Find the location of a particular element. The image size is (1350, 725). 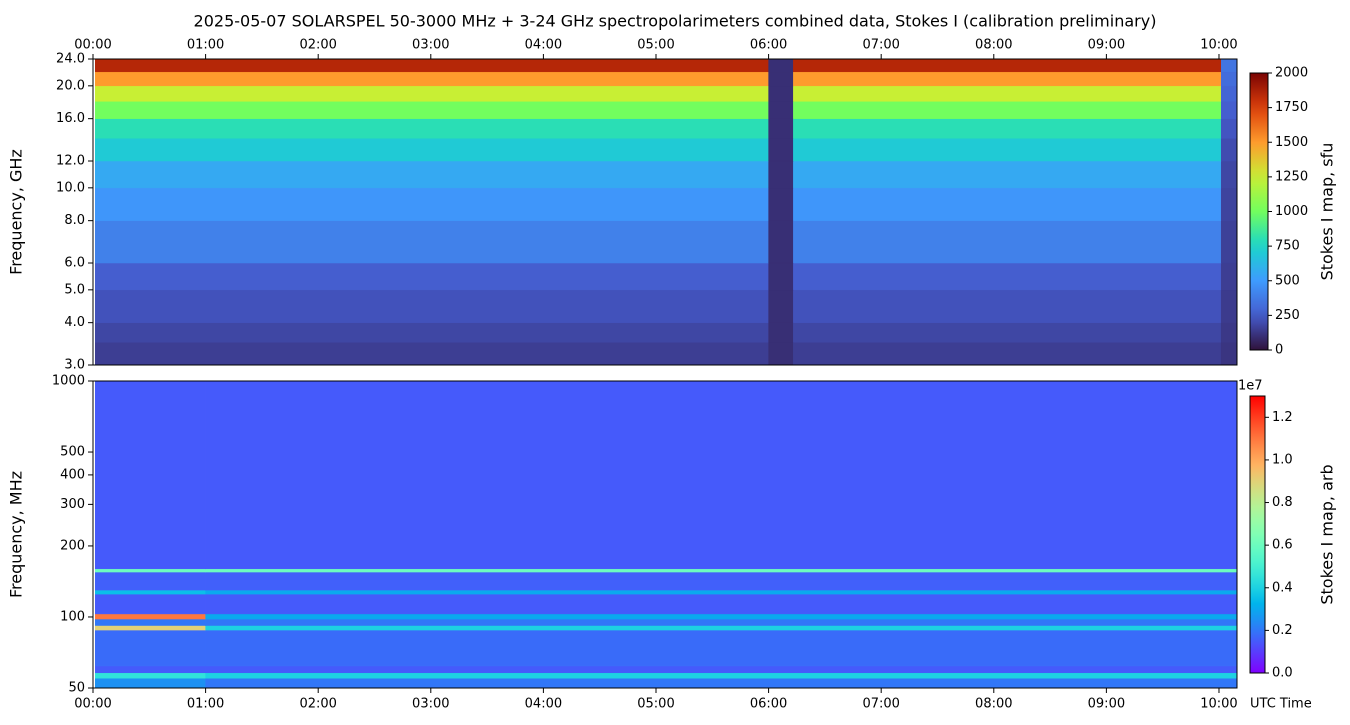

colorbar is located at coordinates (1257, 534).